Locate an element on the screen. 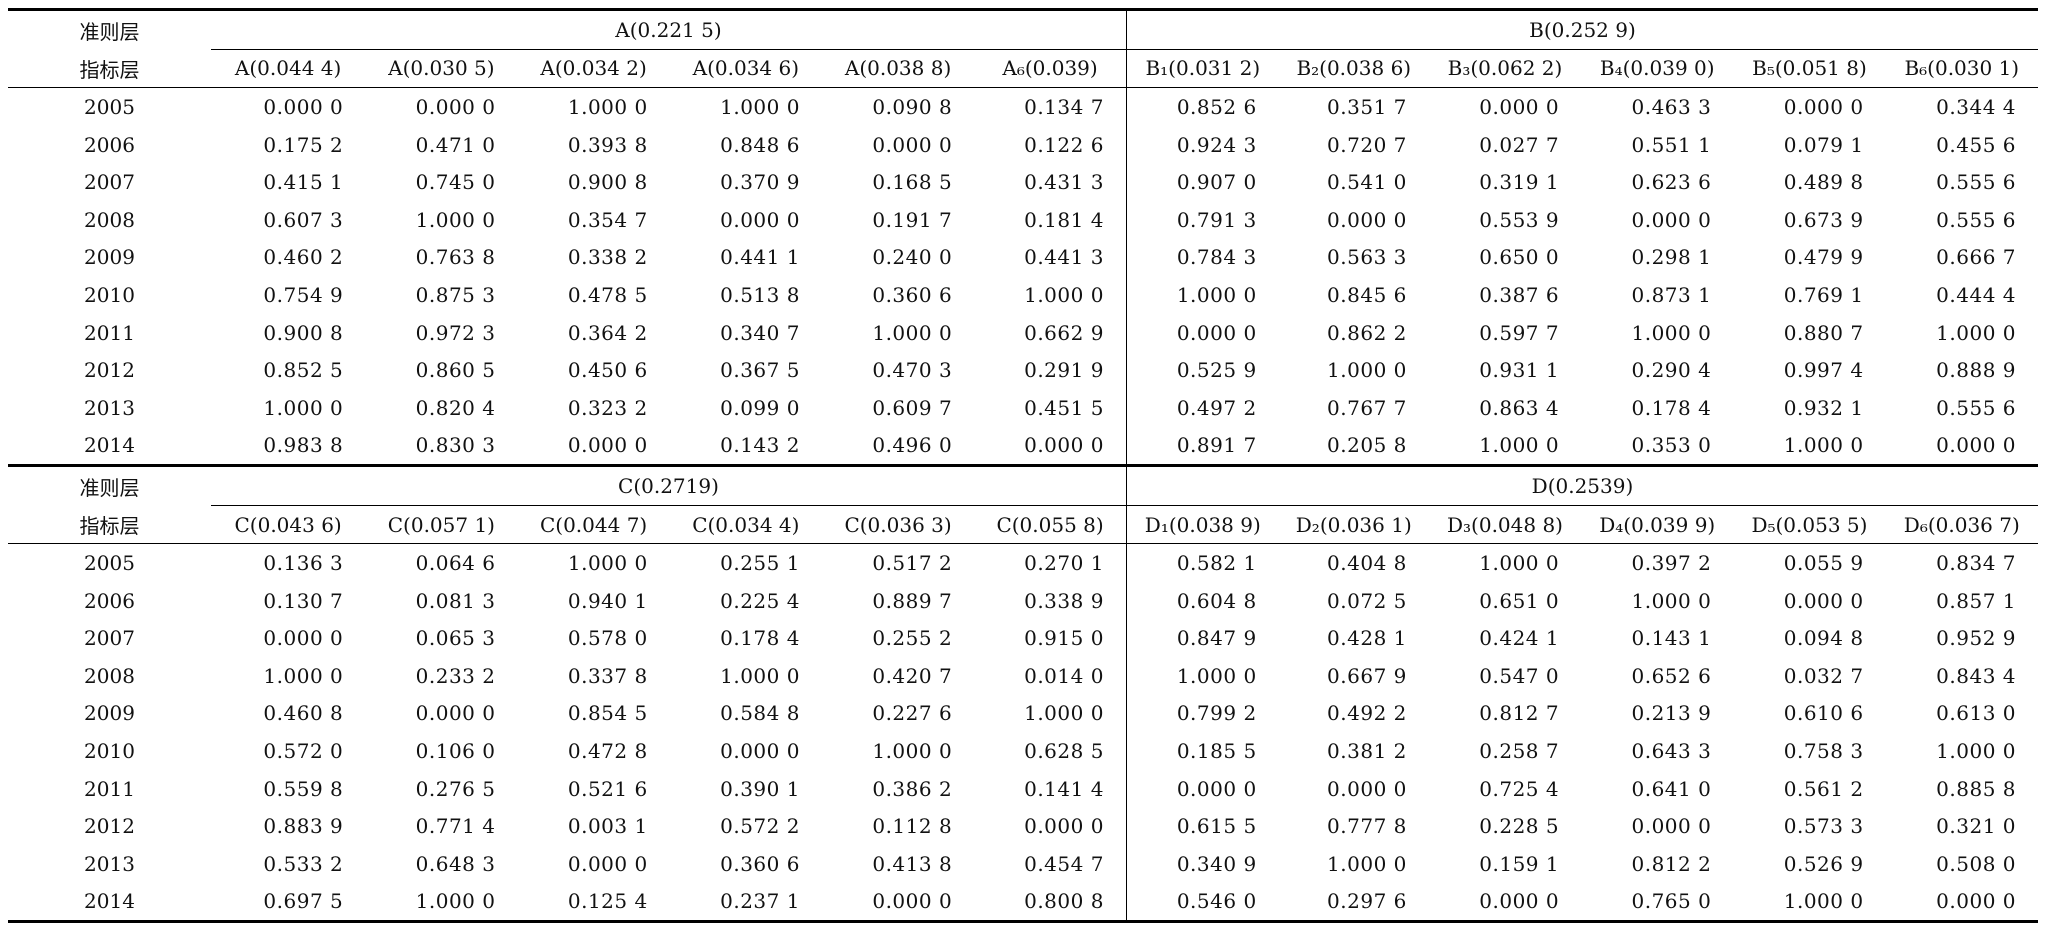 Image resolution: width=2048 pixels, height=928 pixels. value-cell: 0.003 1 is located at coordinates (607, 826).